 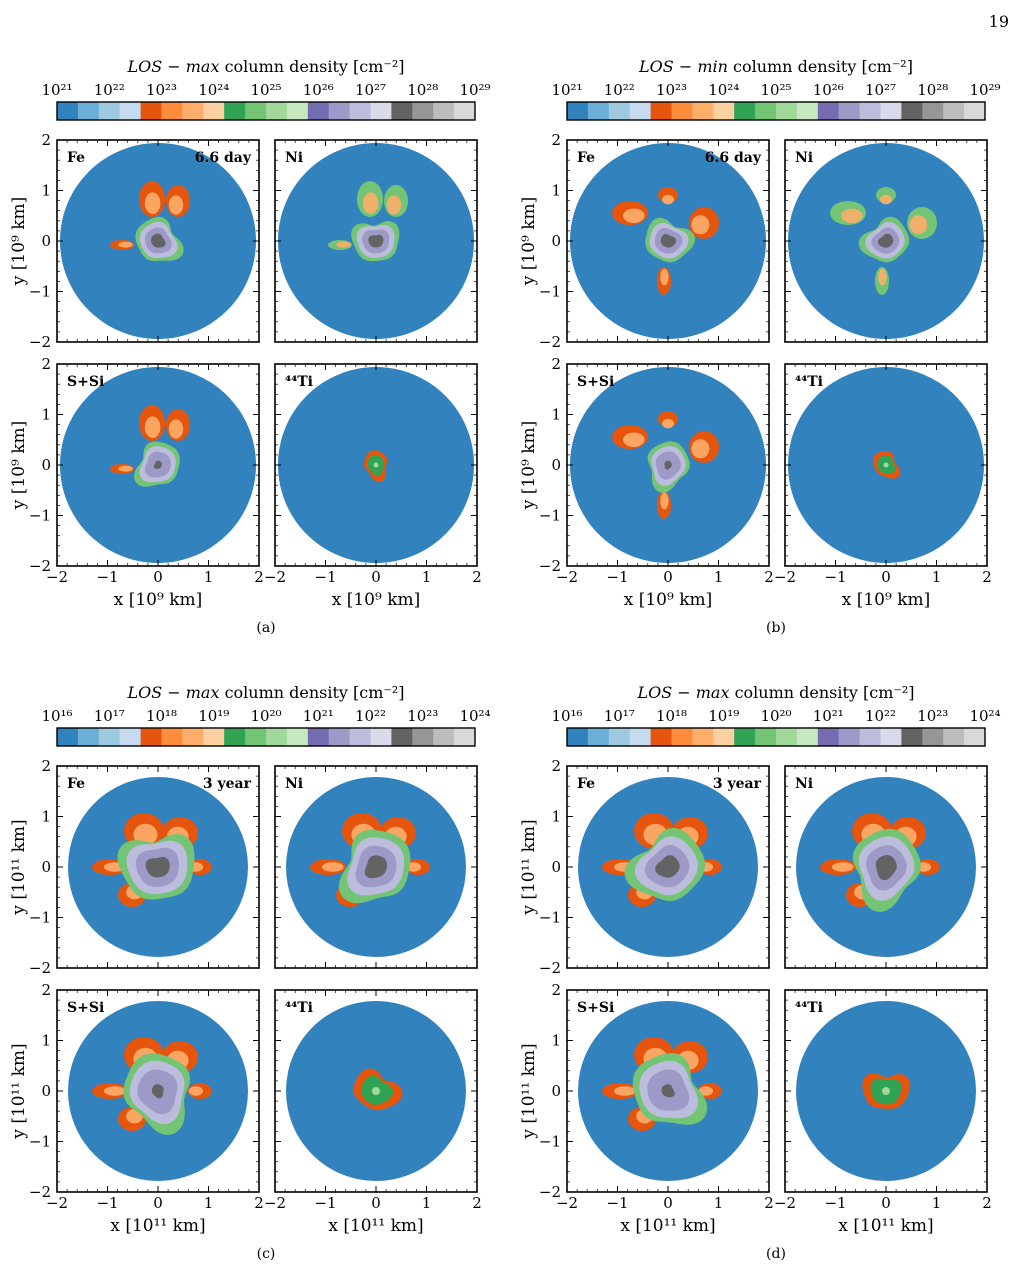 What do you see at coordinates (775, 66) in the screenshot?
I see `colorbar-title: LOS − min column density [cm⁻²]` at bounding box center [775, 66].